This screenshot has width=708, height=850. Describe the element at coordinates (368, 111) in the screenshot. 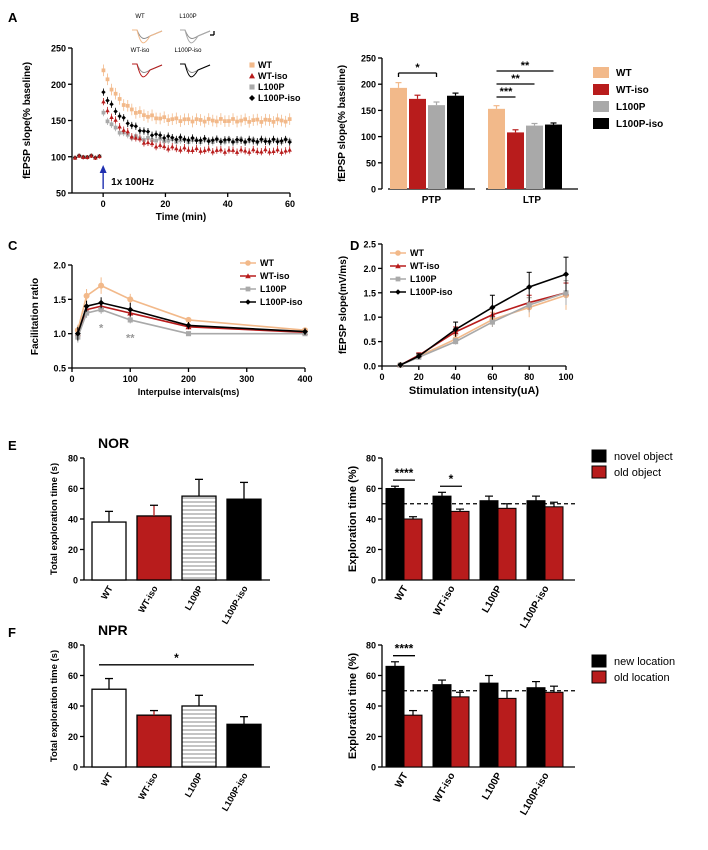

I see `y-tick-label: 150` at that location.